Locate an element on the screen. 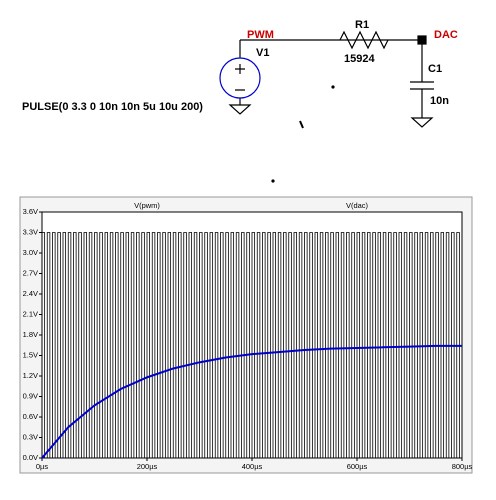 Image resolution: width=496 pixels, height=500 pixels. source-symbol is located at coordinates (240, 78).